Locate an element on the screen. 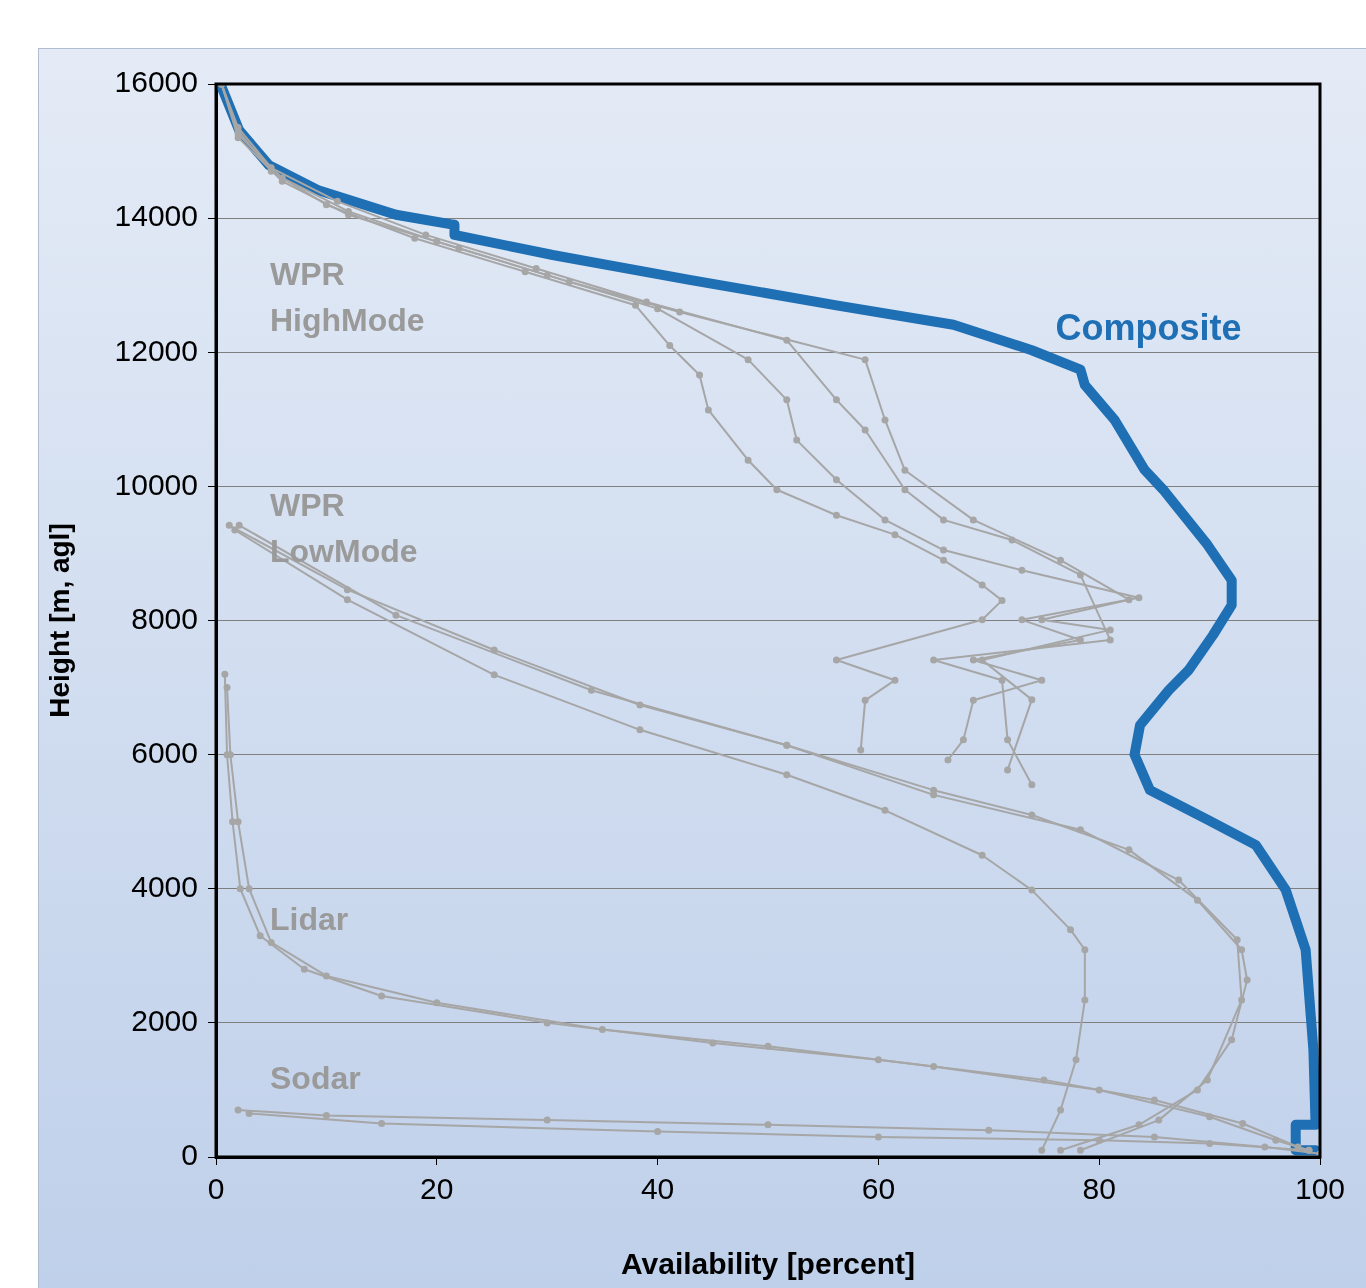  x-axis-title: Availability [percent] is located at coordinates (768, 1264).